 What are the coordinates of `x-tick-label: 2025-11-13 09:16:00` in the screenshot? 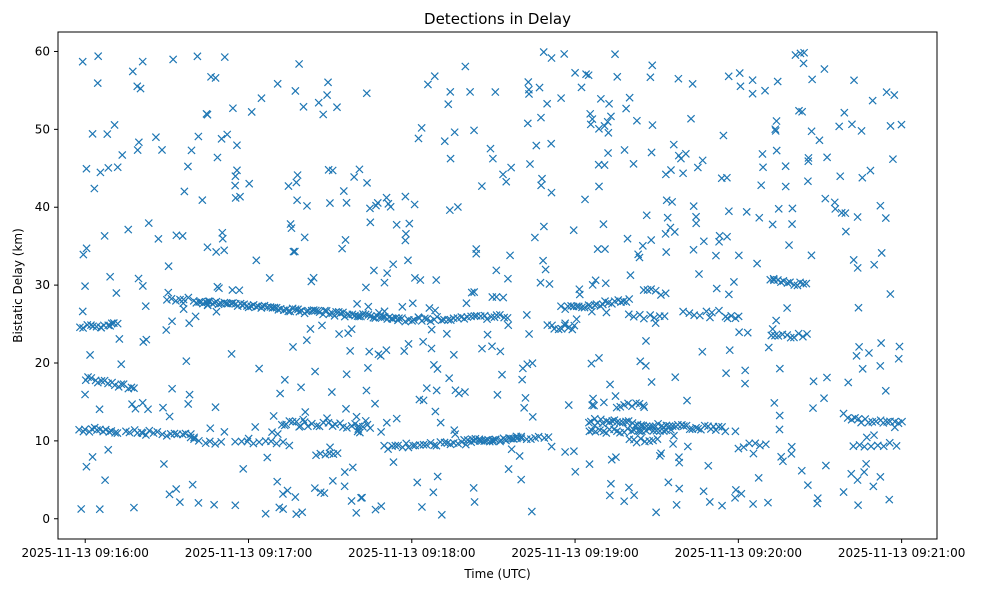 It's located at (84, 553).